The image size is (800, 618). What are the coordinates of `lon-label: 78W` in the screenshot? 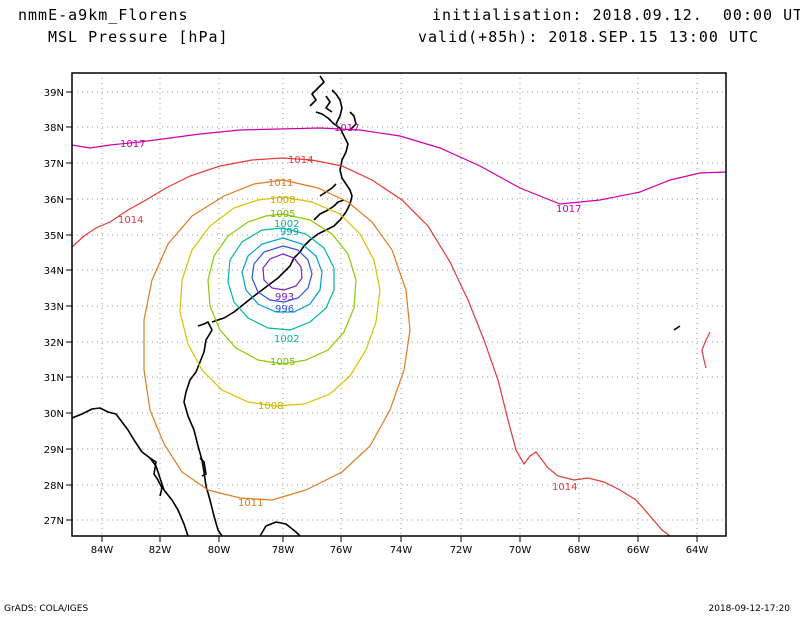 It's located at (283, 550).